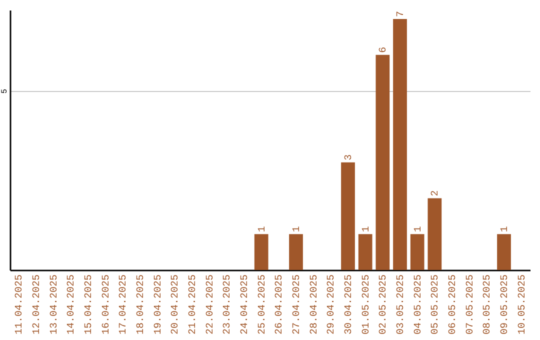 The width and height of the screenshot is (540, 340). I want to click on data-label: 6, so click(384, 49).